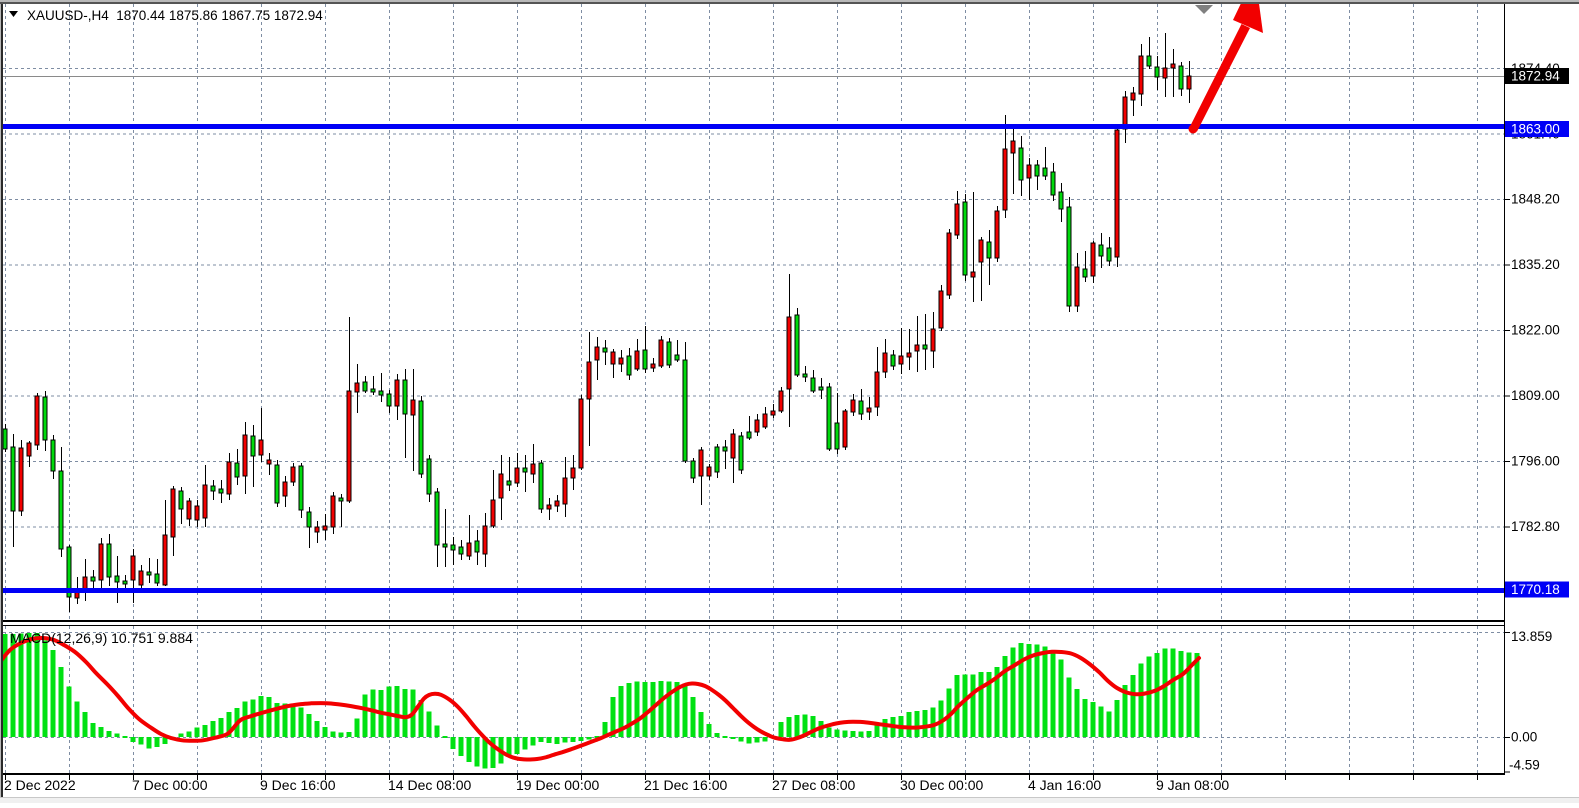  Describe the element at coordinates (429, 785) in the screenshot. I see `svg-text: 14 Dec 08:00` at that location.